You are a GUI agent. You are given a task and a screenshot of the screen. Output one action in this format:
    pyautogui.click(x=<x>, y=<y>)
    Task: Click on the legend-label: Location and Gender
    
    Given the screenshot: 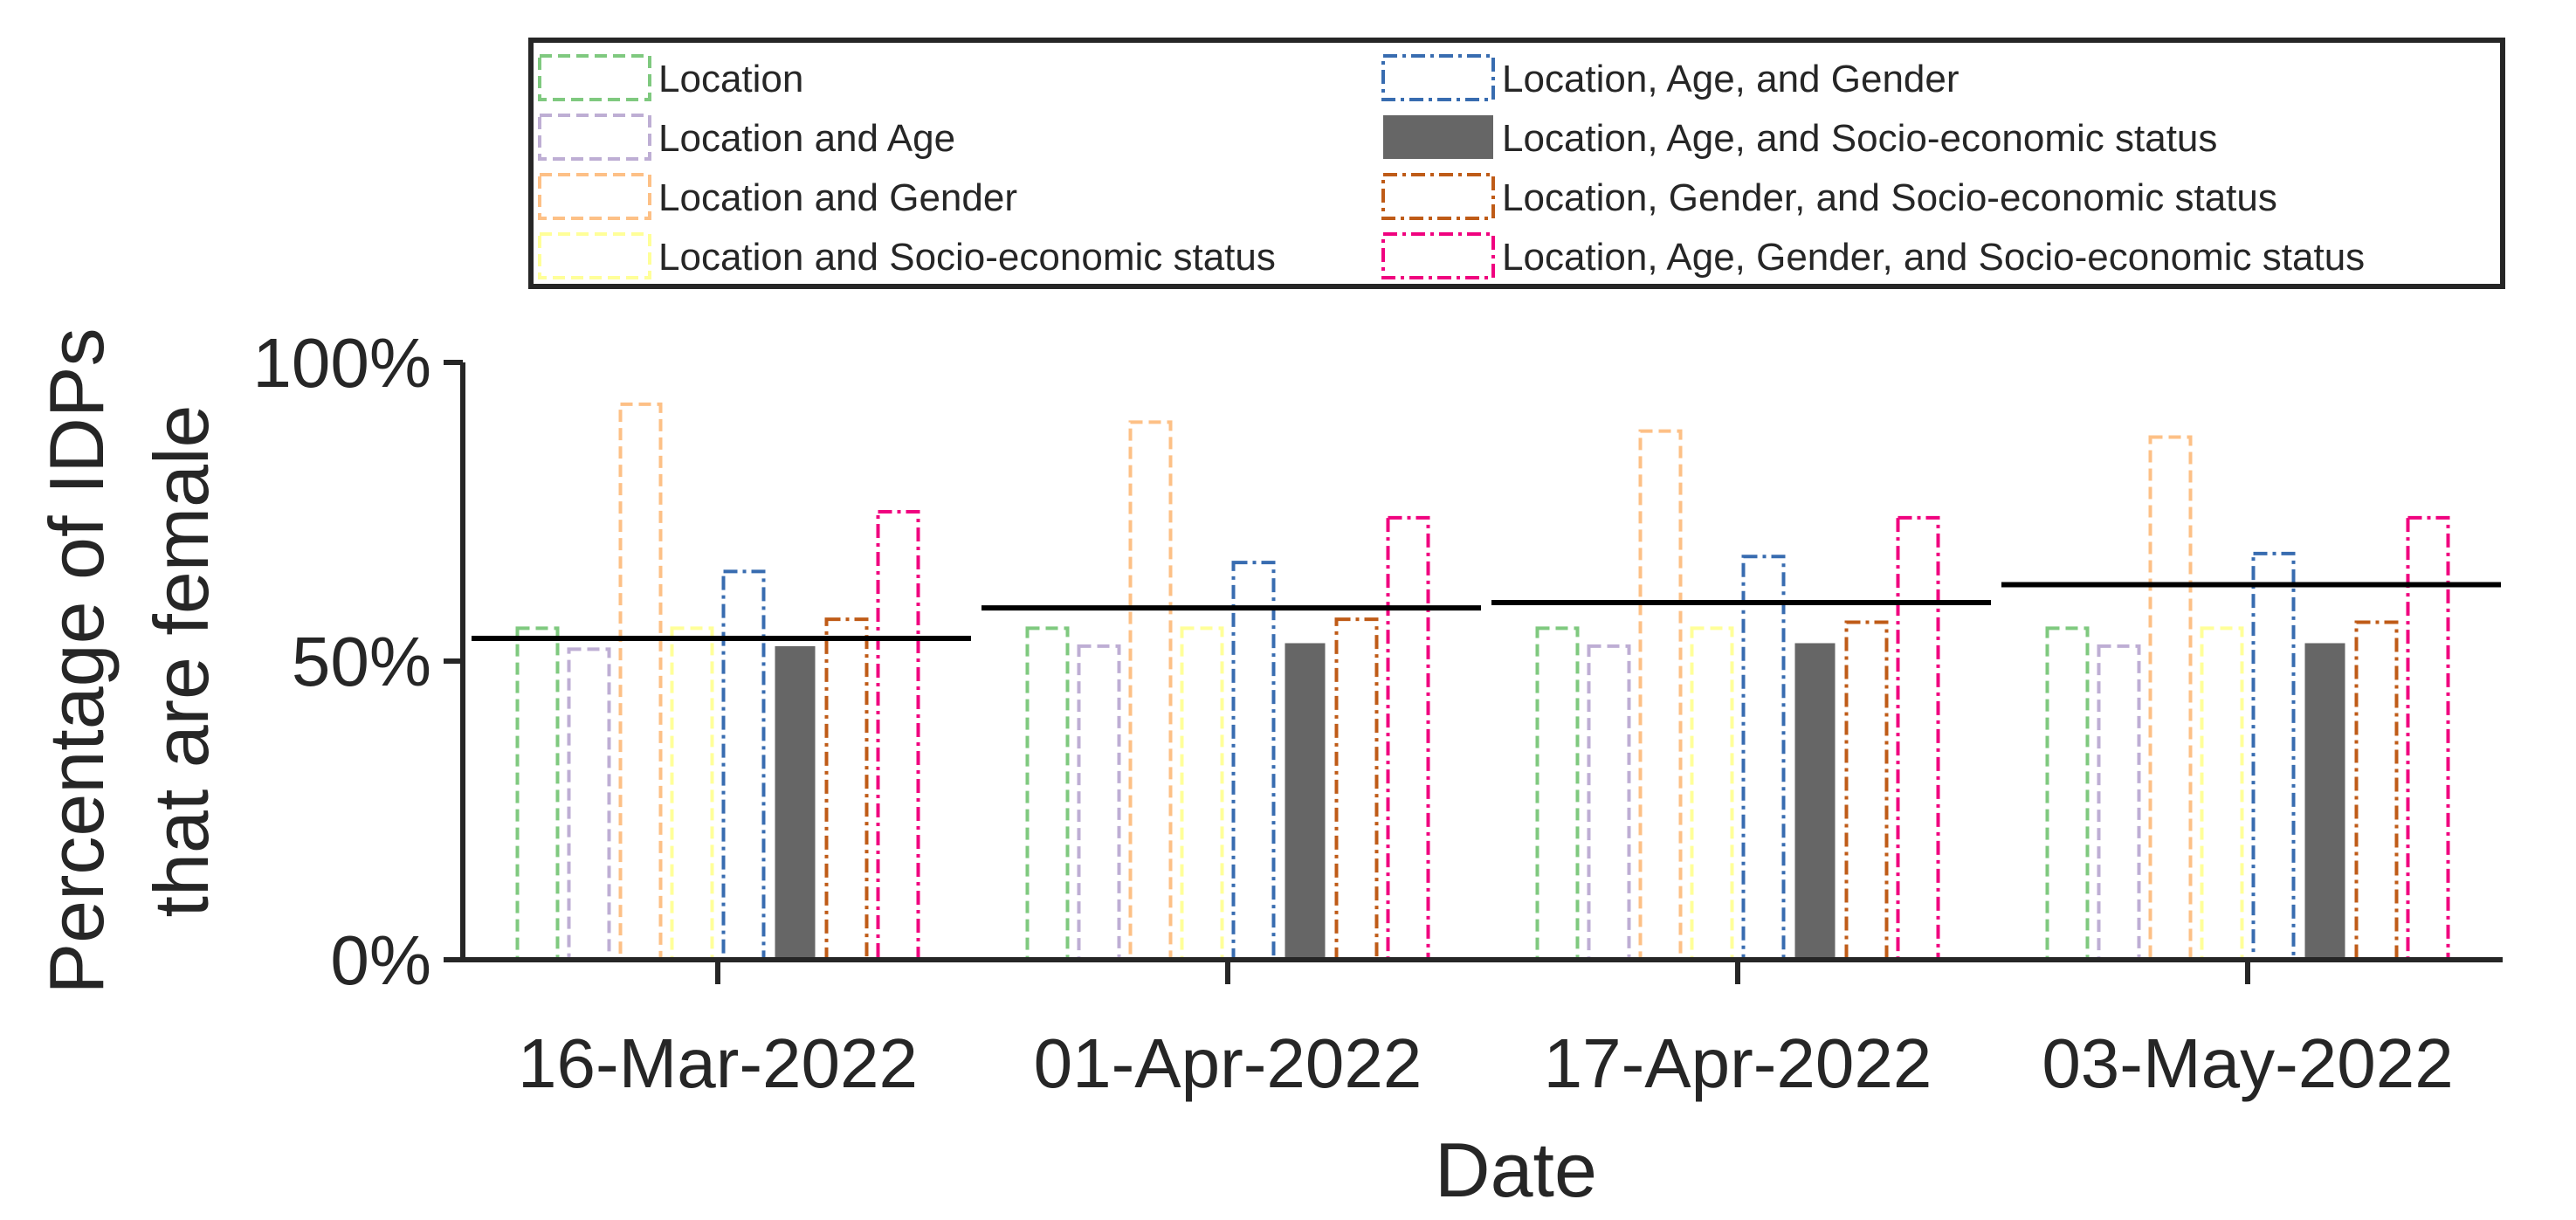 What is the action you would take?
    pyautogui.click(x=837, y=197)
    